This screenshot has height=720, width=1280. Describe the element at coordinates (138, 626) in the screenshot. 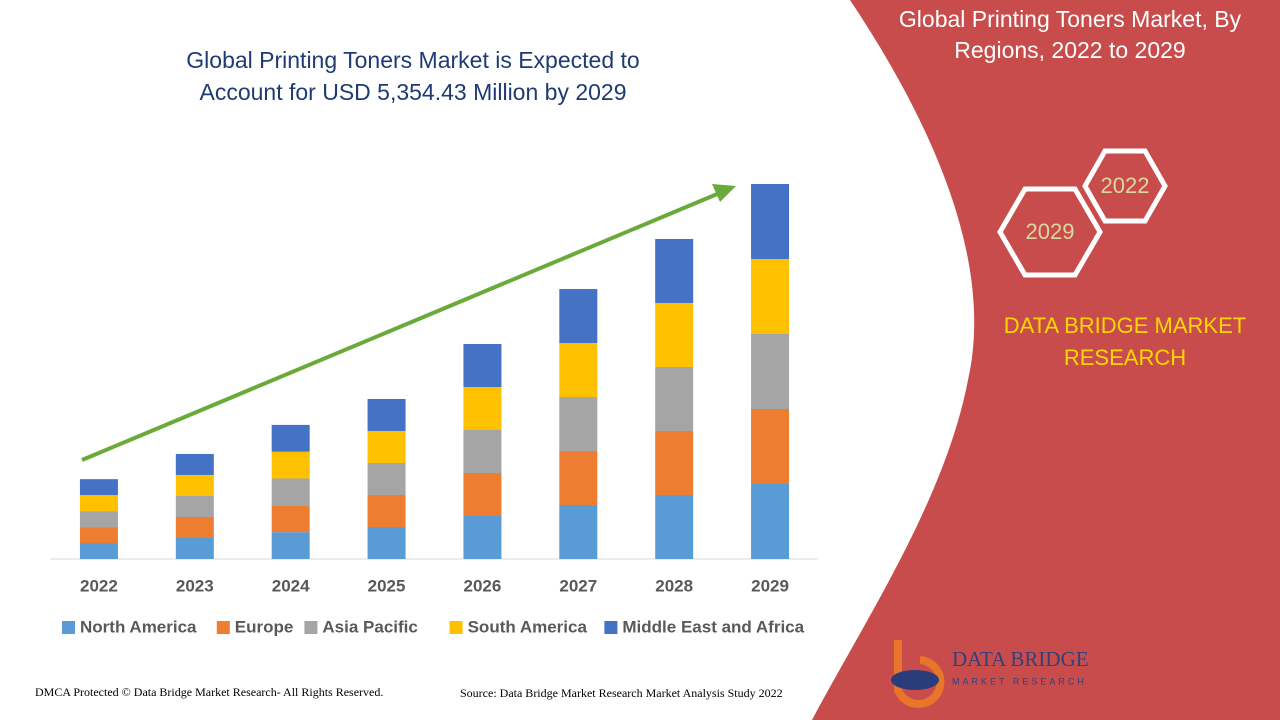

I see `legend-label: North America` at that location.